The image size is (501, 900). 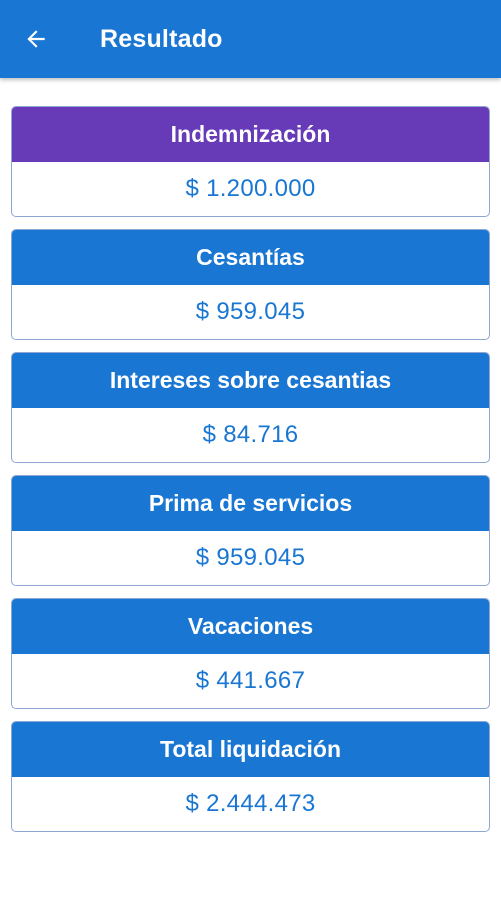 I want to click on result-card-prima-servicios: Prima de servicios $ 959.045, so click(x=250, y=530).